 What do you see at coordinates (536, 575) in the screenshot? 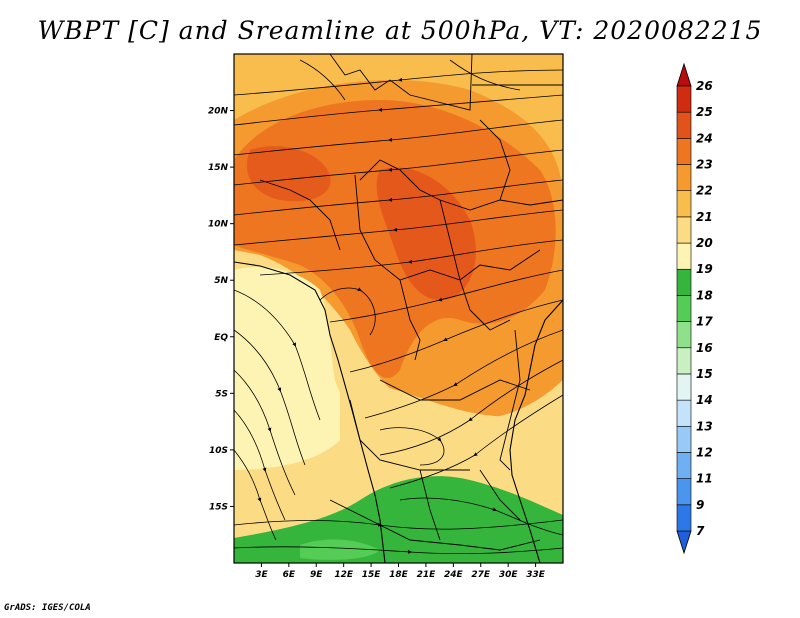
I see `x-tick-label: 33E` at bounding box center [536, 575].